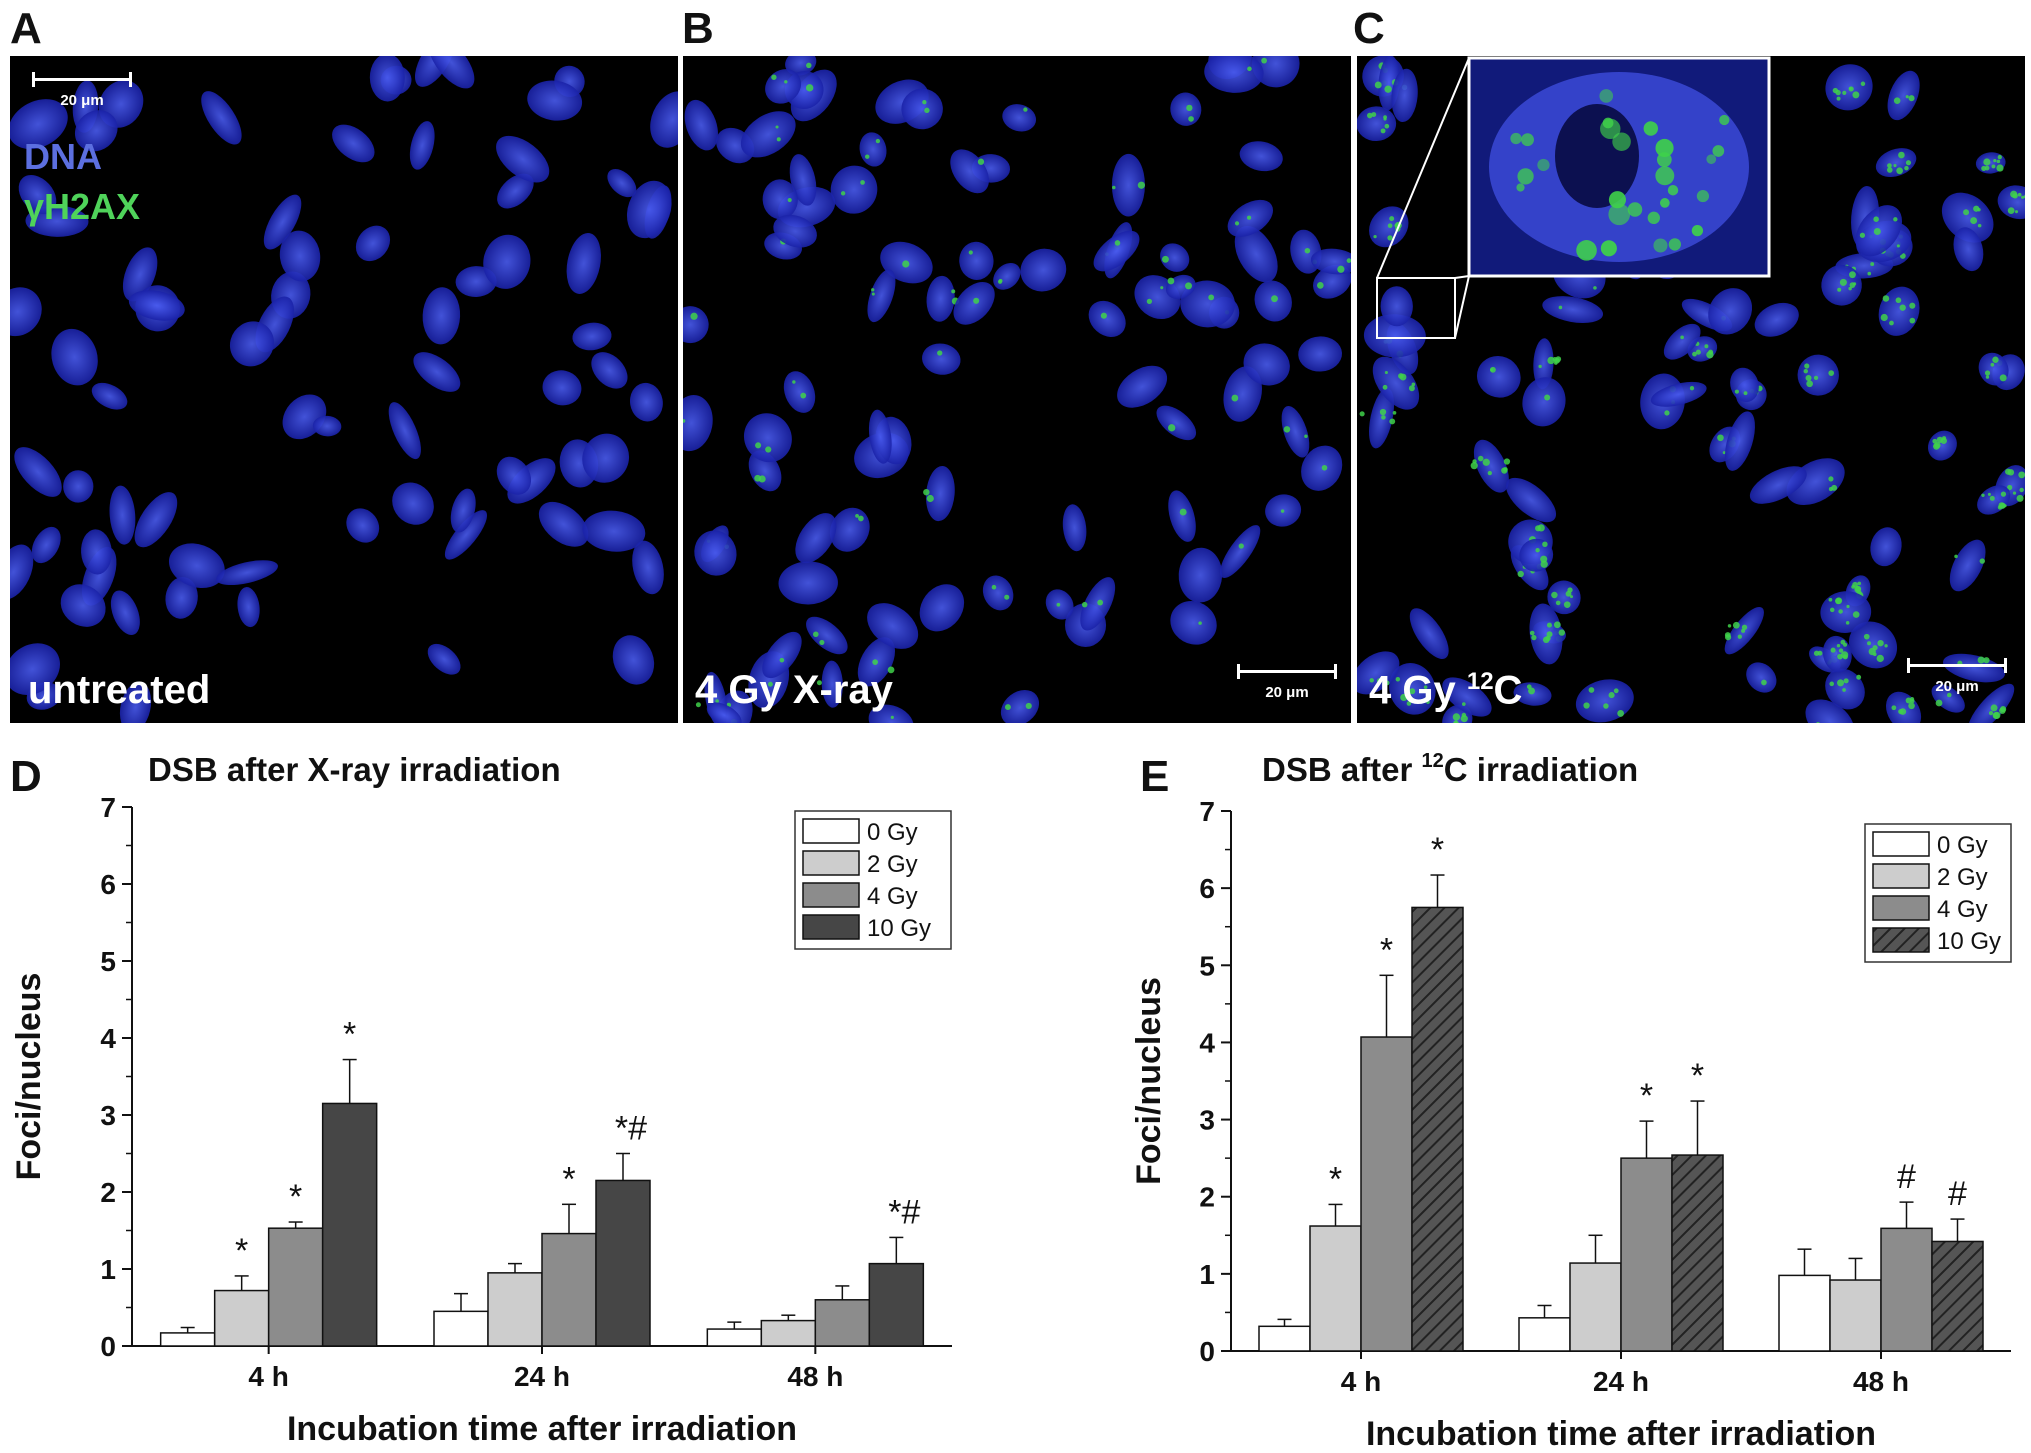 Image resolution: width=2031 pixels, height=1453 pixels. What do you see at coordinates (1938, 893) in the screenshot?
I see `legend: 0 Gy 2 Gy 4 Gy 10 Gy` at bounding box center [1938, 893].